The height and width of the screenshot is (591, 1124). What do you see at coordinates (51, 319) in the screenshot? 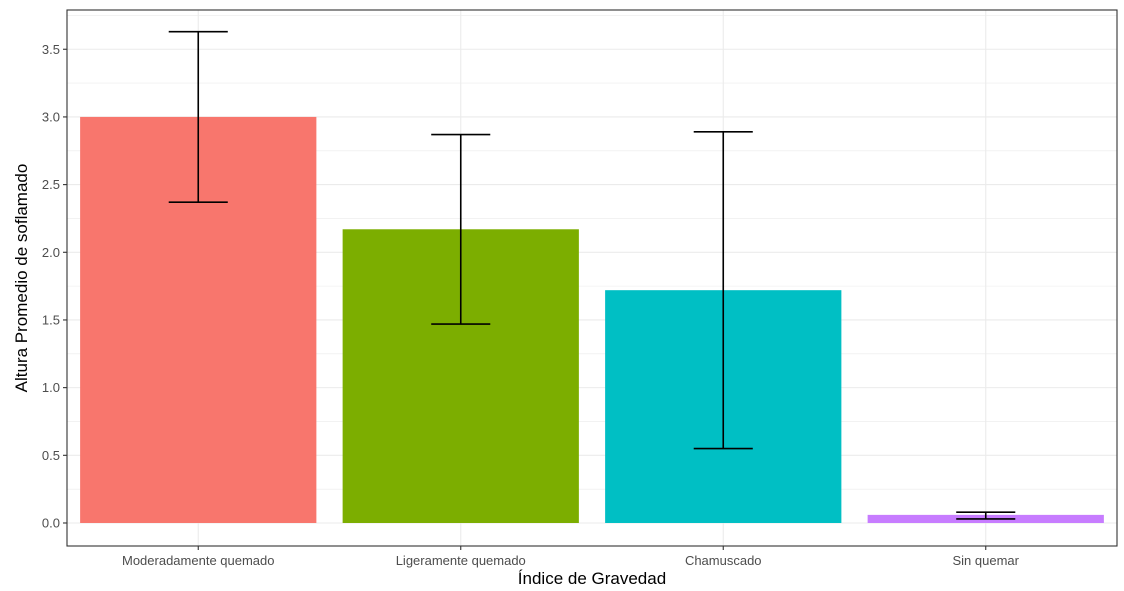
I see `y-tick-label: 1.5` at bounding box center [51, 319].